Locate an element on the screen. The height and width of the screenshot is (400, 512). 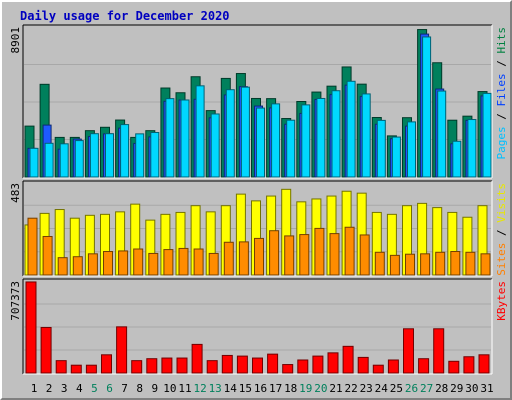
x-tick-label: 7 is located at coordinates (124, 388).